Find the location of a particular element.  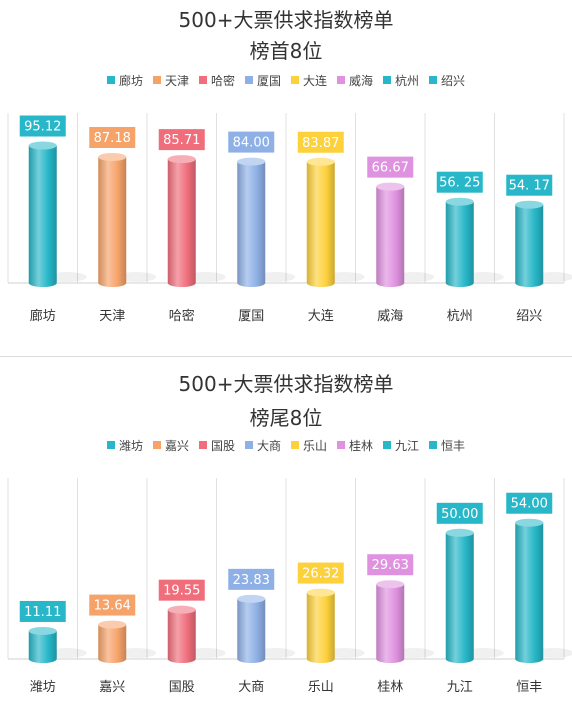

data-label: 13.64 is located at coordinates (112, 606).